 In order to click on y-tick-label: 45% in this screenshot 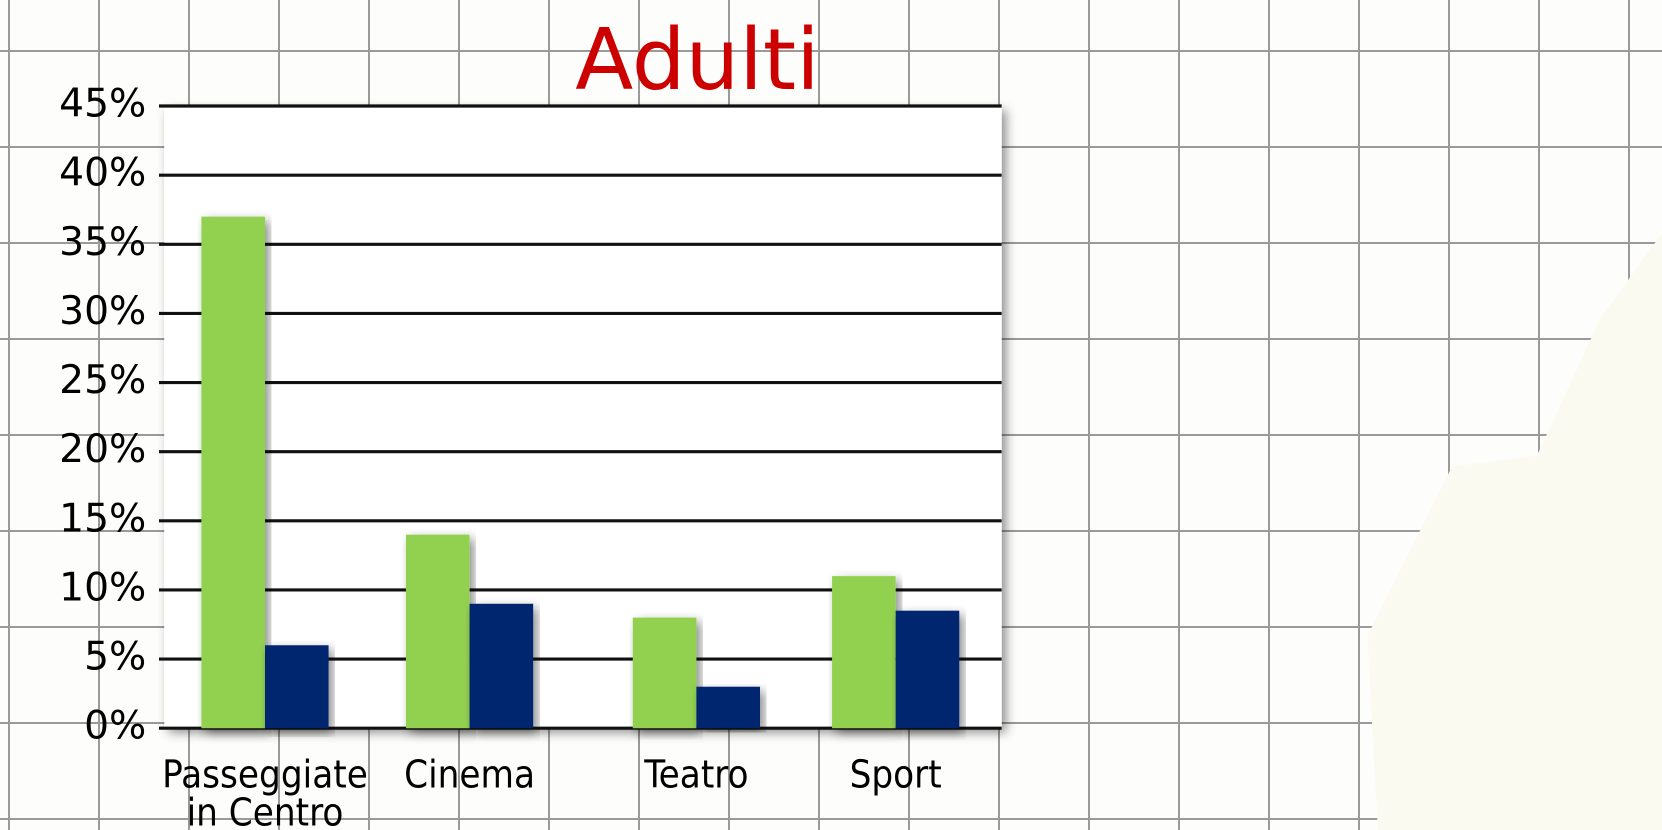, I will do `click(102, 104)`.